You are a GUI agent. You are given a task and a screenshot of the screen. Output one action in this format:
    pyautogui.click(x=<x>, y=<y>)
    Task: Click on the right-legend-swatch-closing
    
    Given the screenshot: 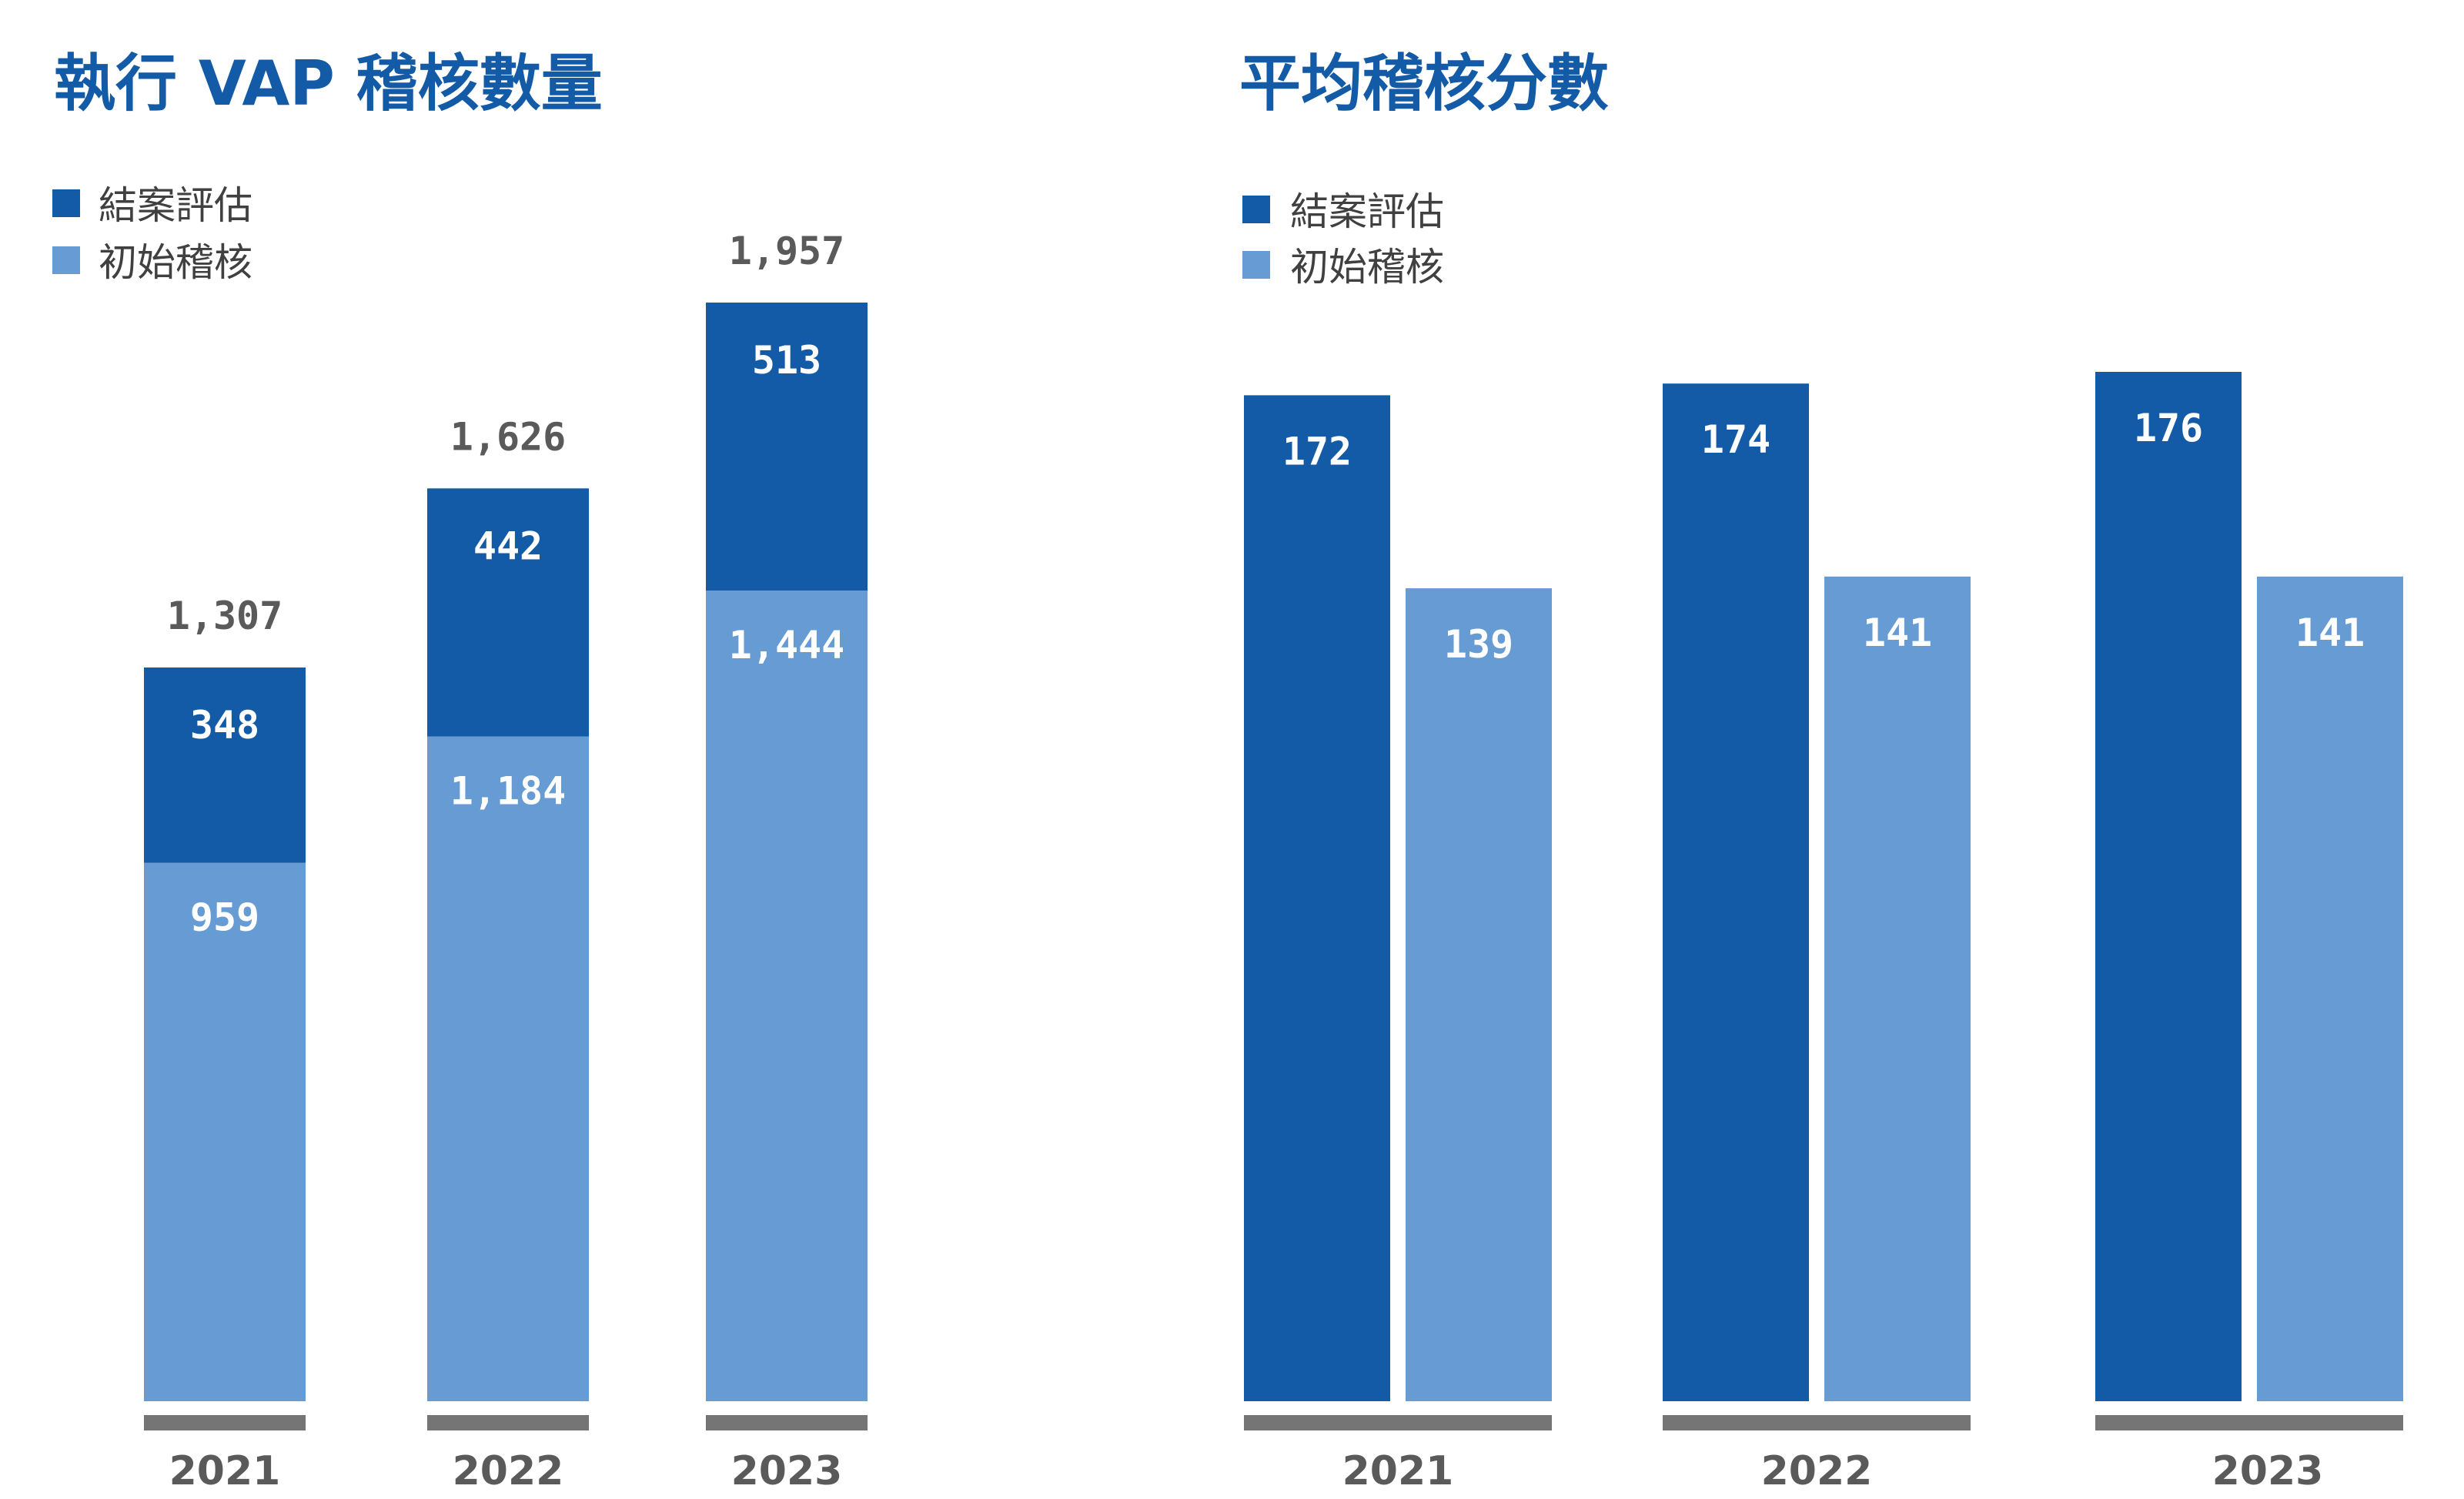 What is the action you would take?
    pyautogui.click(x=1256, y=209)
    